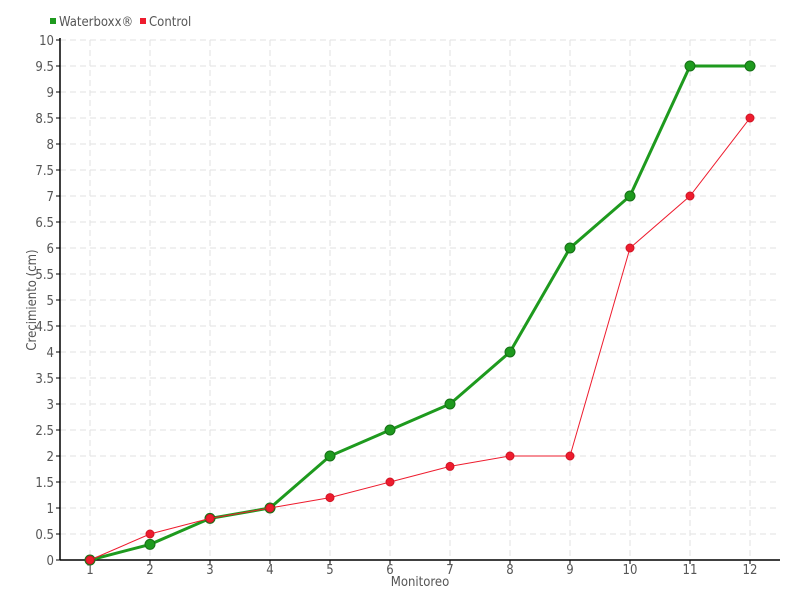  I want to click on legend-label: Control, so click(170, 22).